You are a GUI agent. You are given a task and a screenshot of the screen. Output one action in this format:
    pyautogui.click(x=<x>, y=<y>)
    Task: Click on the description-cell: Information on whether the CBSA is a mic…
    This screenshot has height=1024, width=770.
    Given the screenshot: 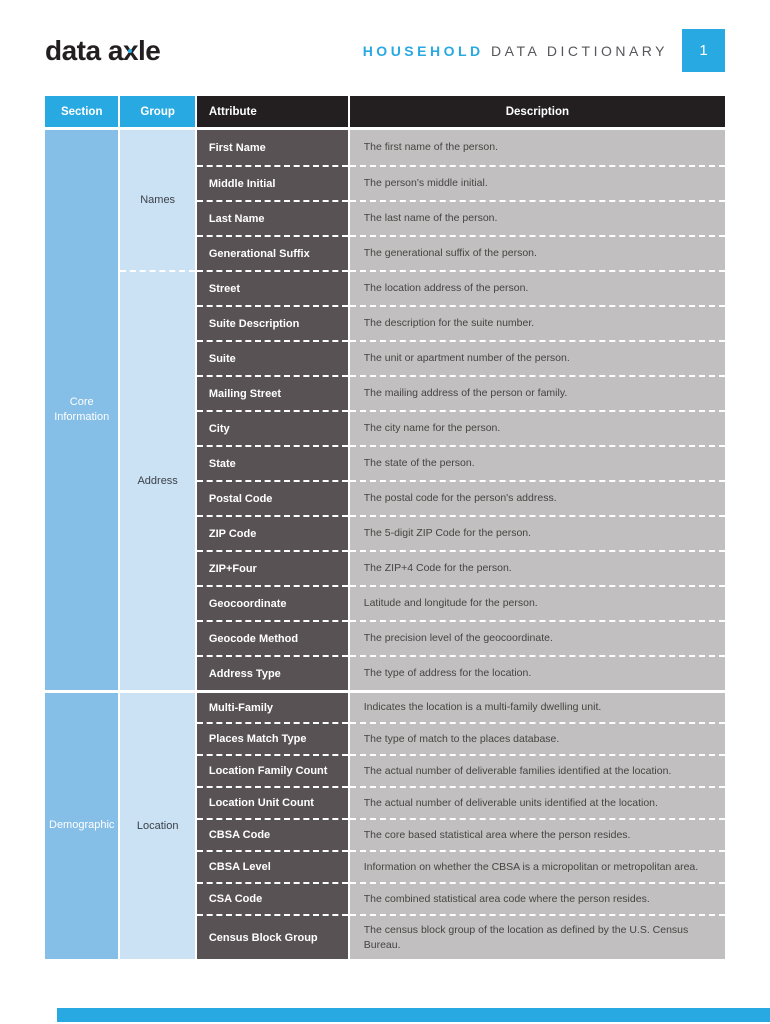 What is the action you would take?
    pyautogui.click(x=537, y=866)
    